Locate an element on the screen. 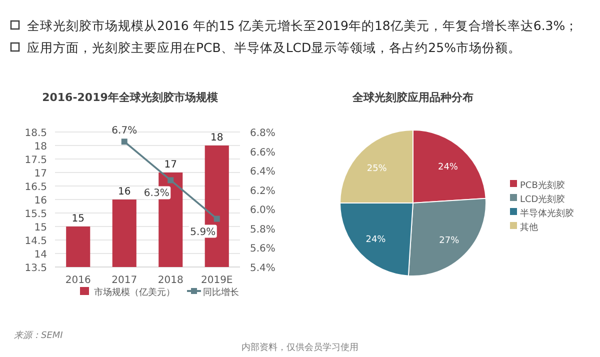 This screenshot has height=357, width=600. x-tick-label: 2018 is located at coordinates (171, 280).